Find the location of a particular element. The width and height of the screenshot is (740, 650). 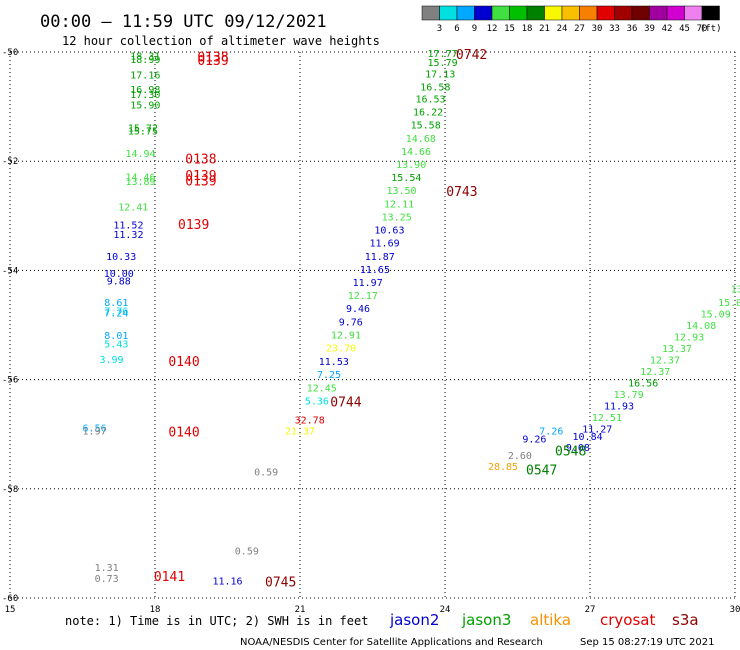

wave-height-label: 13.79 is located at coordinates (629, 395).